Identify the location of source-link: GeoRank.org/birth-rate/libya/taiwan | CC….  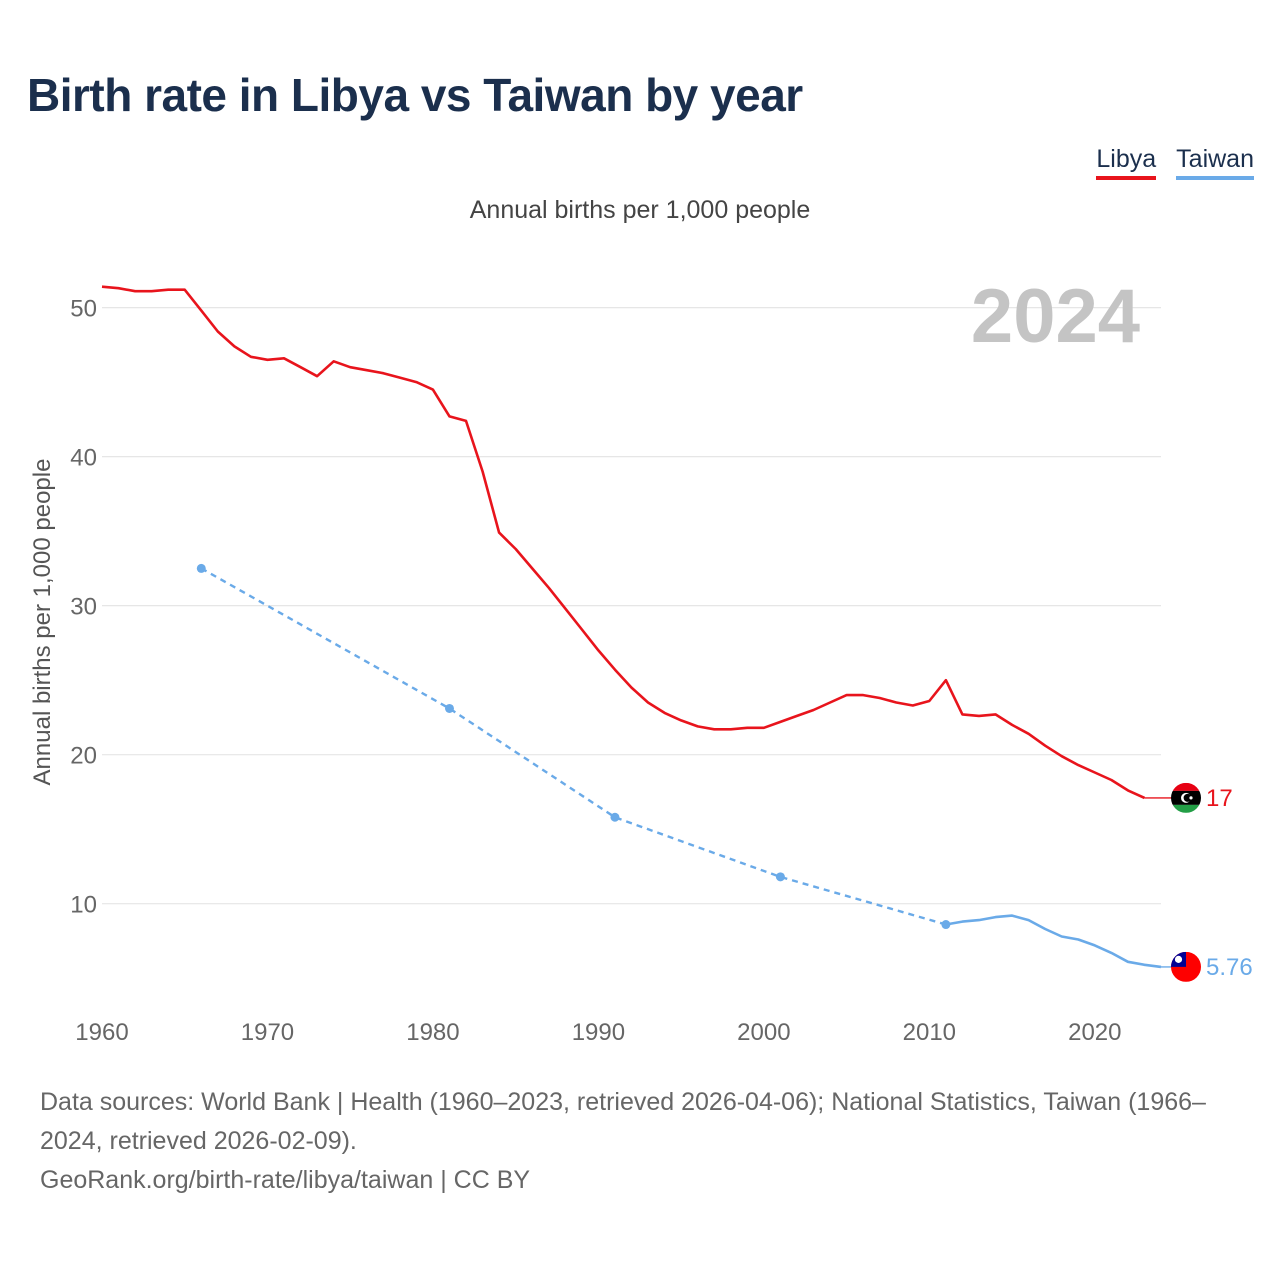
(285, 1180).